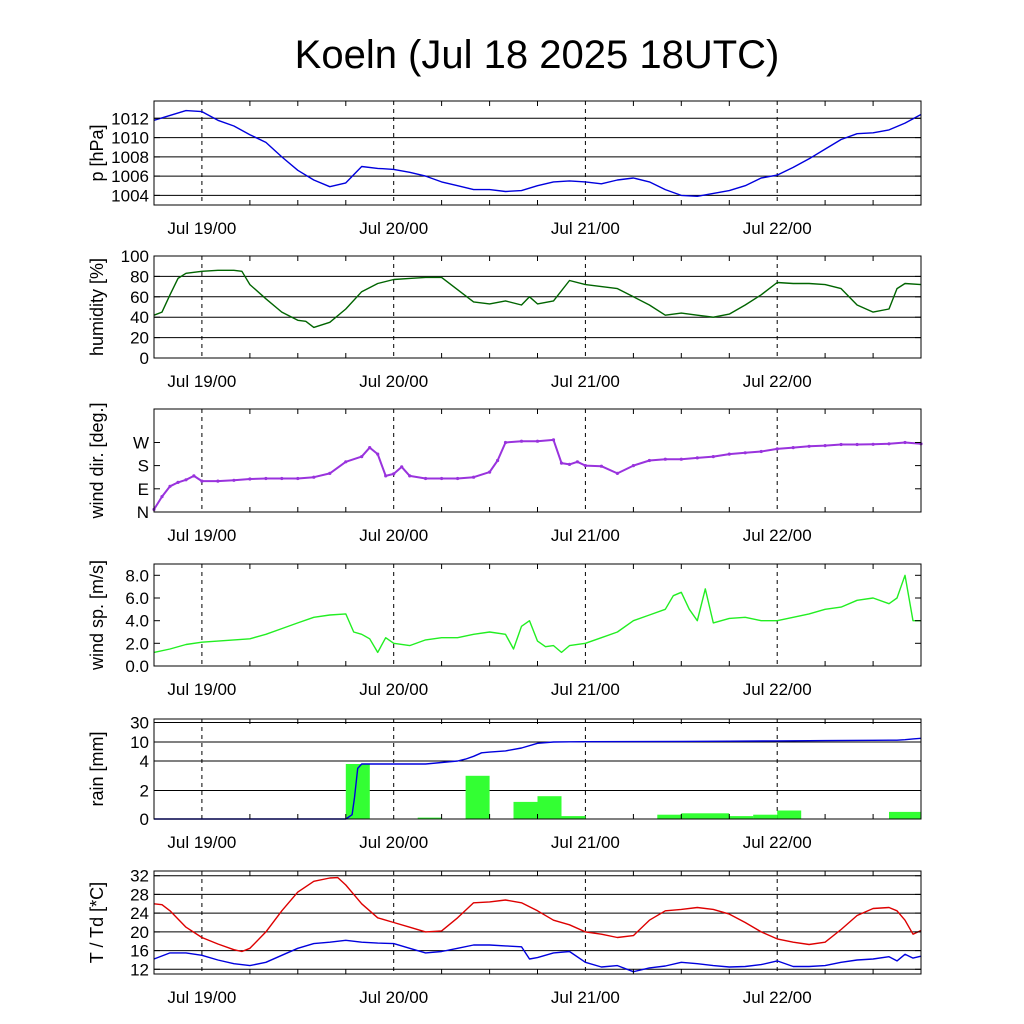 Image resolution: width=1024 pixels, height=1024 pixels. What do you see at coordinates (97, 307) in the screenshot?
I see `ylabel-humidity: humidity [%]` at bounding box center [97, 307].